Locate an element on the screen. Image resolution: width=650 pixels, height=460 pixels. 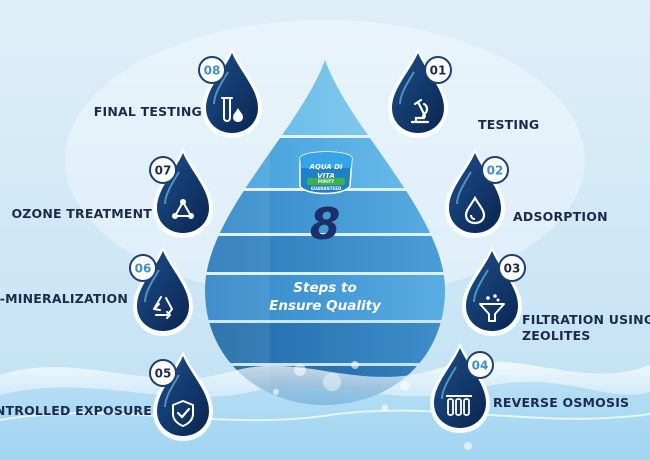
step-01-number: 01 is located at coordinates (438, 71).